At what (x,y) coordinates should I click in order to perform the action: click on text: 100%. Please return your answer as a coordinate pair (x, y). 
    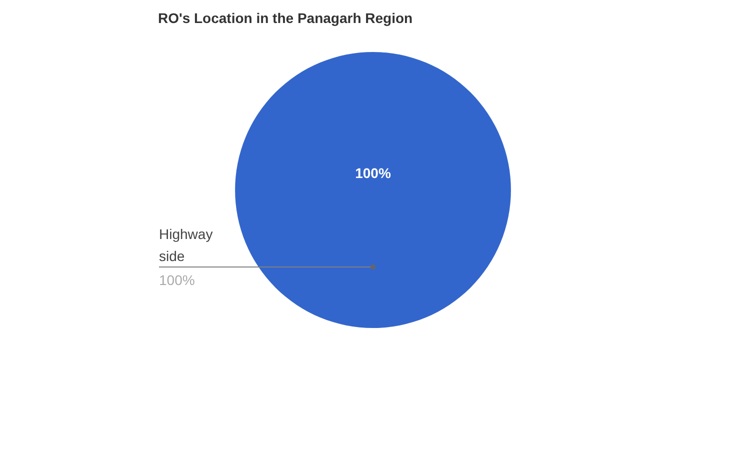
    Looking at the image, I should click on (177, 280).